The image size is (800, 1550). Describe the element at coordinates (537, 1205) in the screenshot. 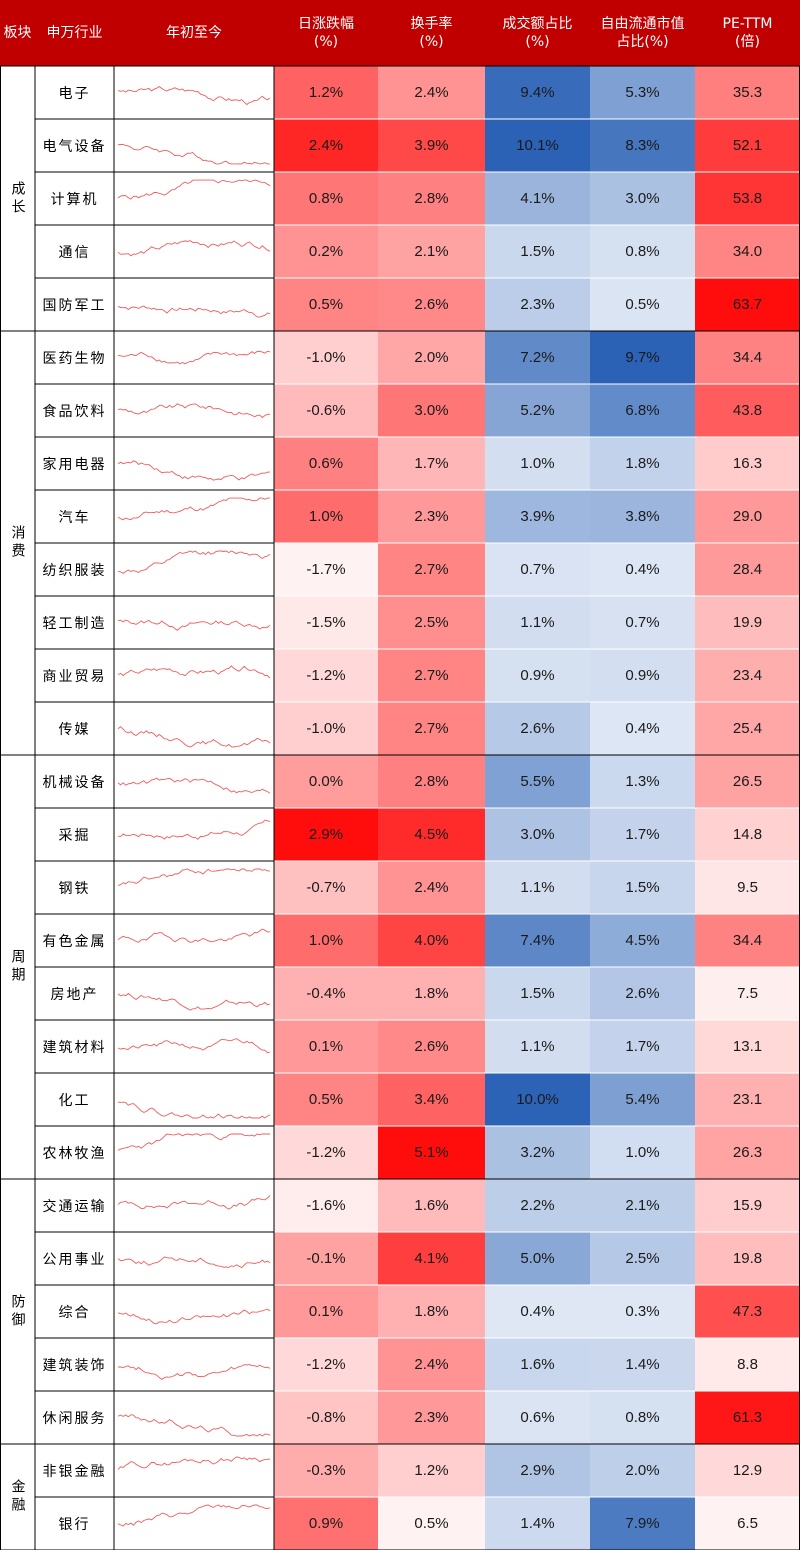

I see `cell-amount: 2.2%` at that location.